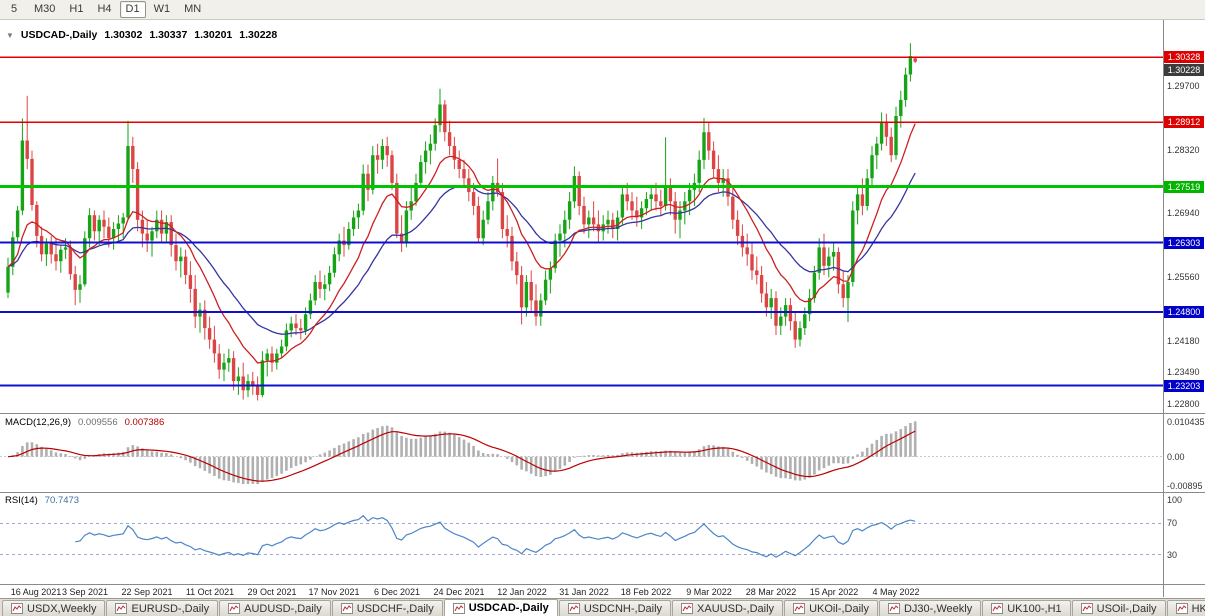 This screenshot has width=1205, height=616. I want to click on timeframe-button-W1: W1, so click(162, 9).